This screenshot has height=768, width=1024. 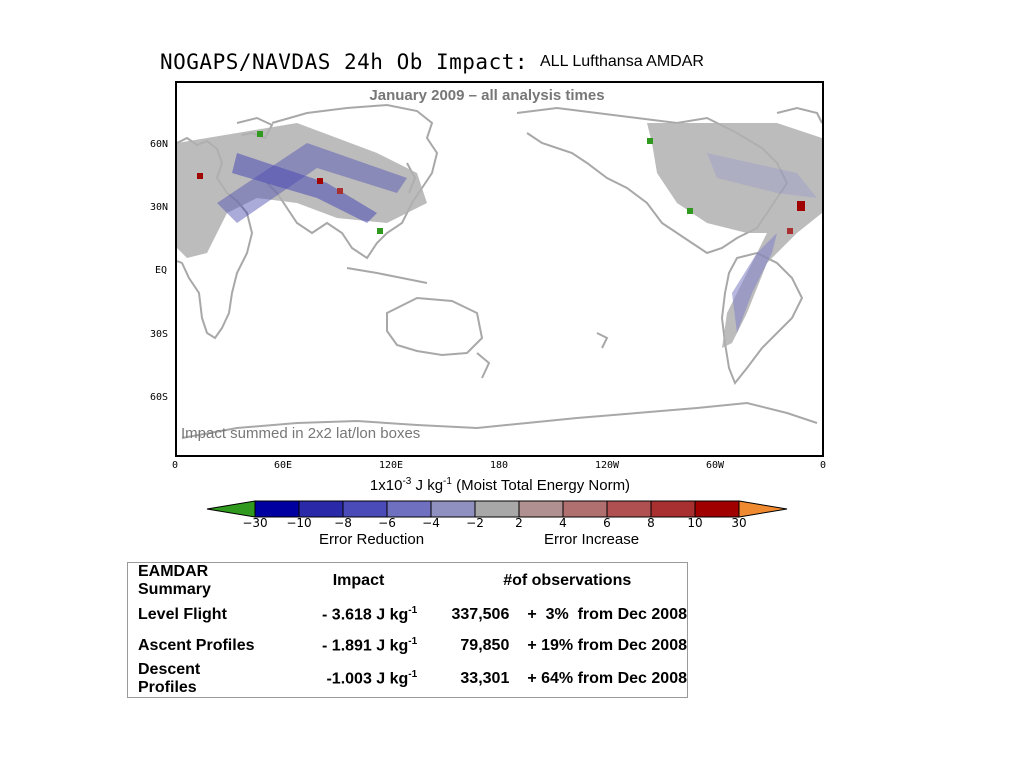 I want to click on lat-label: EQ, so click(x=161, y=270).